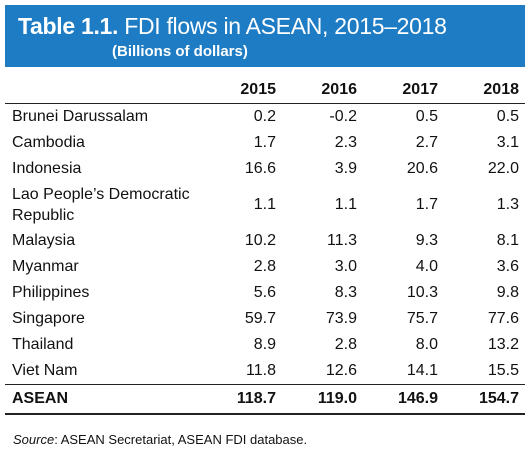 Image resolution: width=530 pixels, height=468 pixels. What do you see at coordinates (507, 142) in the screenshot?
I see `cell-value: 3.1` at bounding box center [507, 142].